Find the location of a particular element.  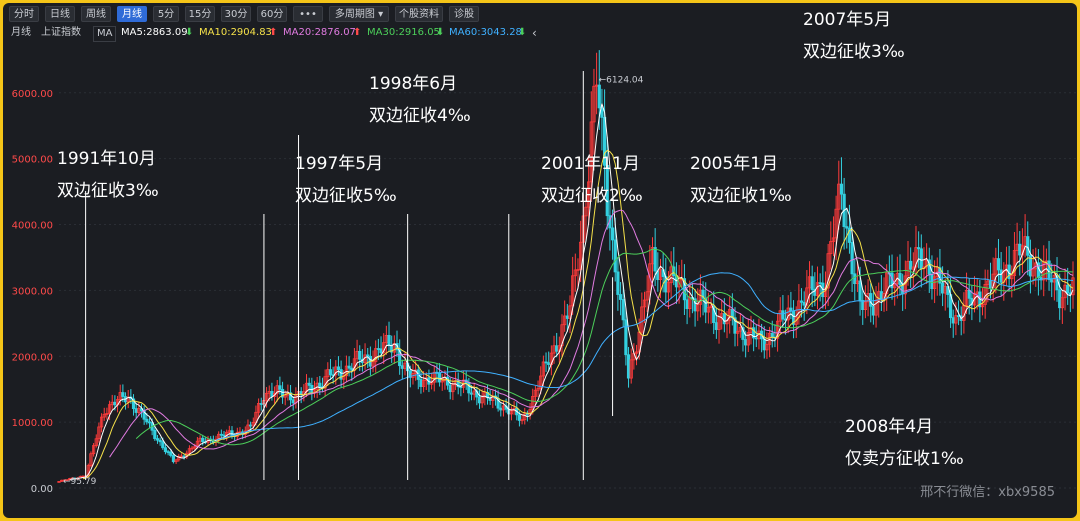

ma20-value: MA20:2876.07 is located at coordinates (319, 32).